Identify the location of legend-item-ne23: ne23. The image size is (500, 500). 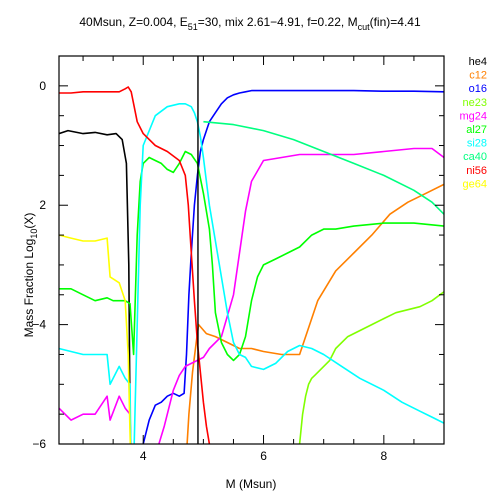
(475, 103).